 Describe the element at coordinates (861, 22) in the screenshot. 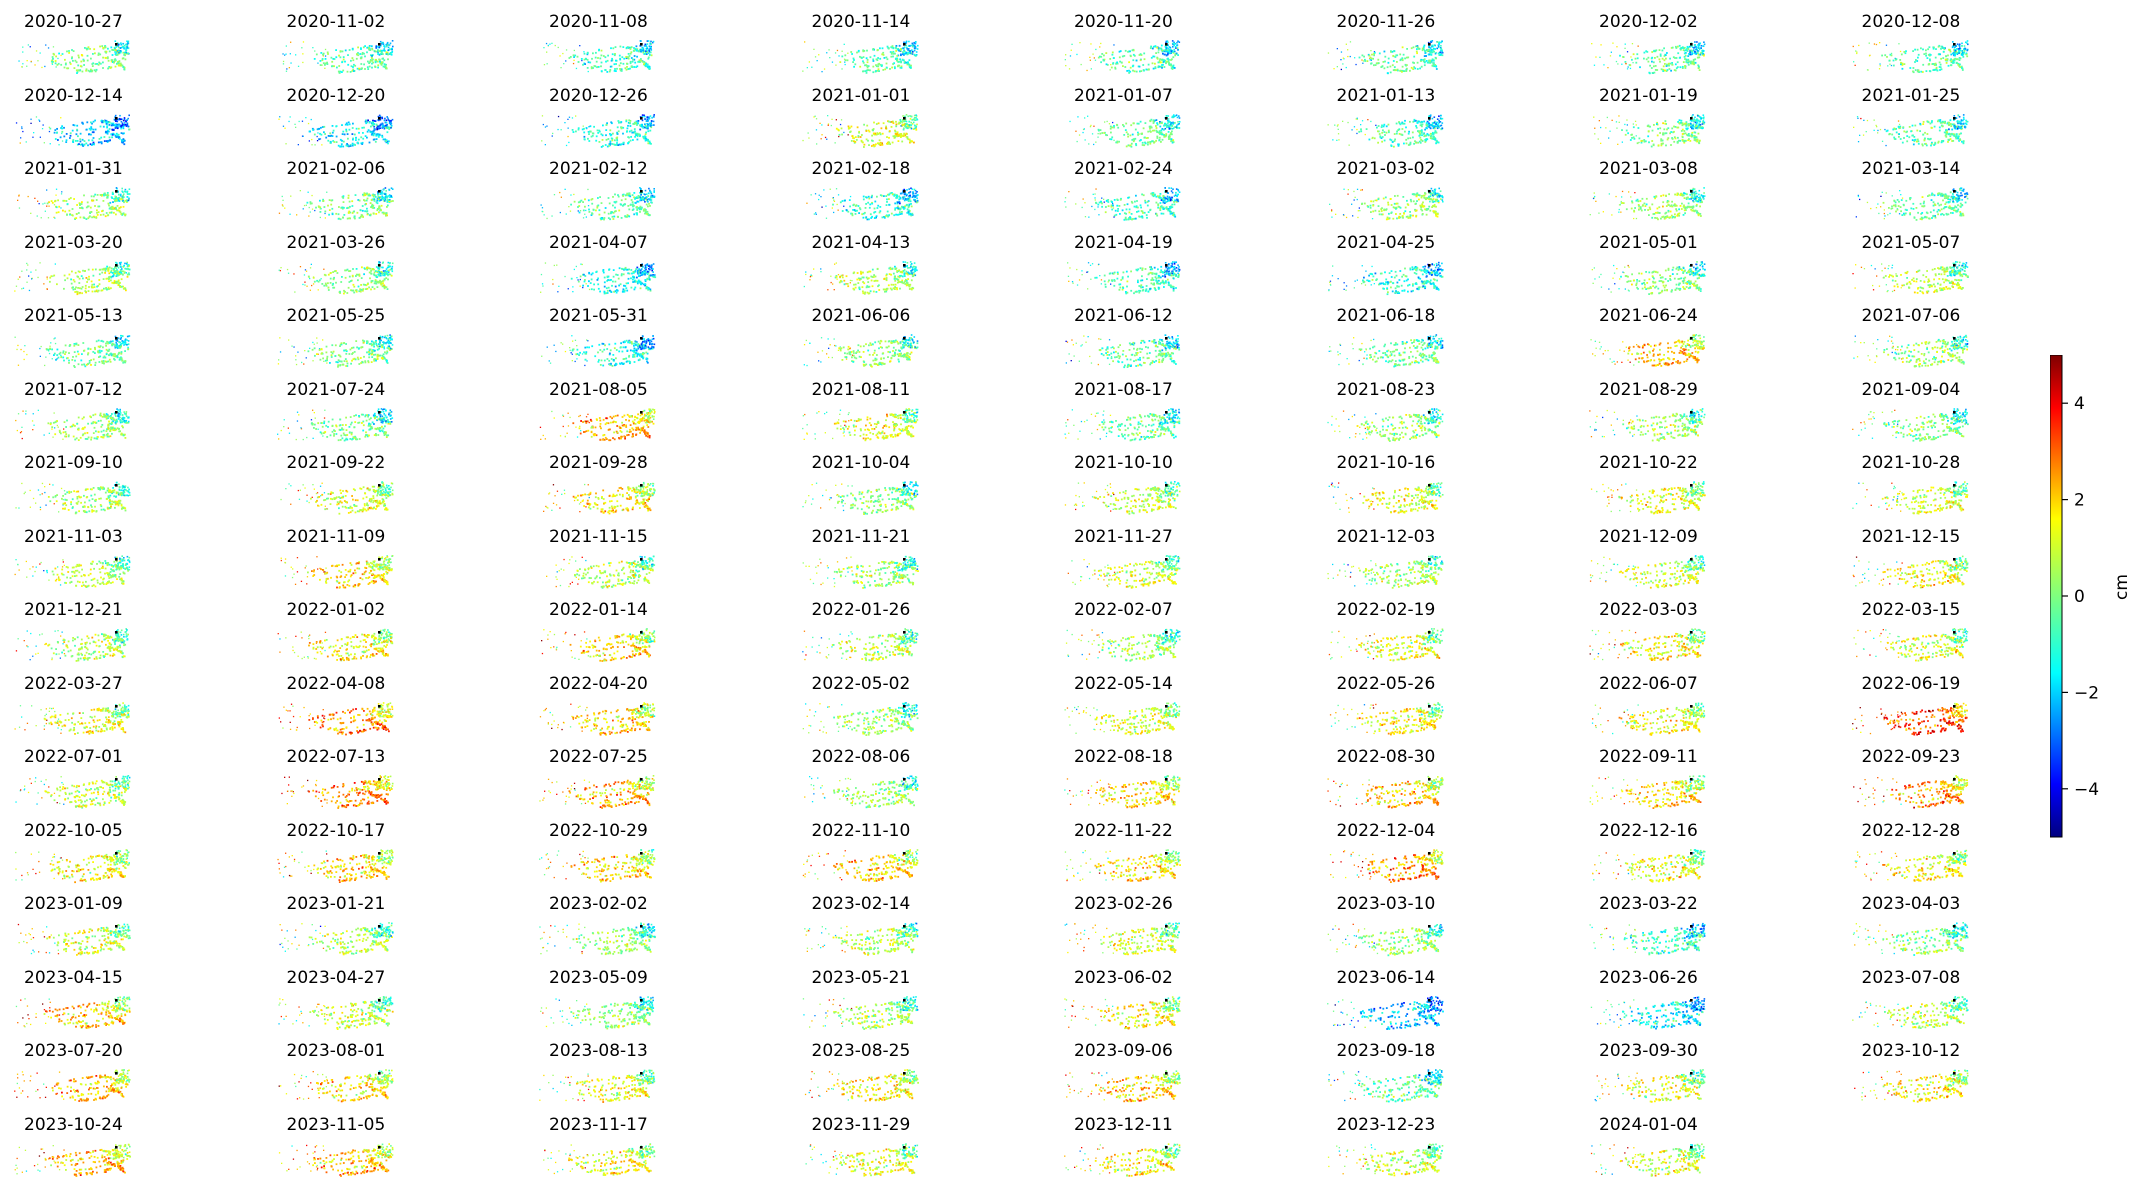

I see `panel-title: 2020-11-14` at that location.